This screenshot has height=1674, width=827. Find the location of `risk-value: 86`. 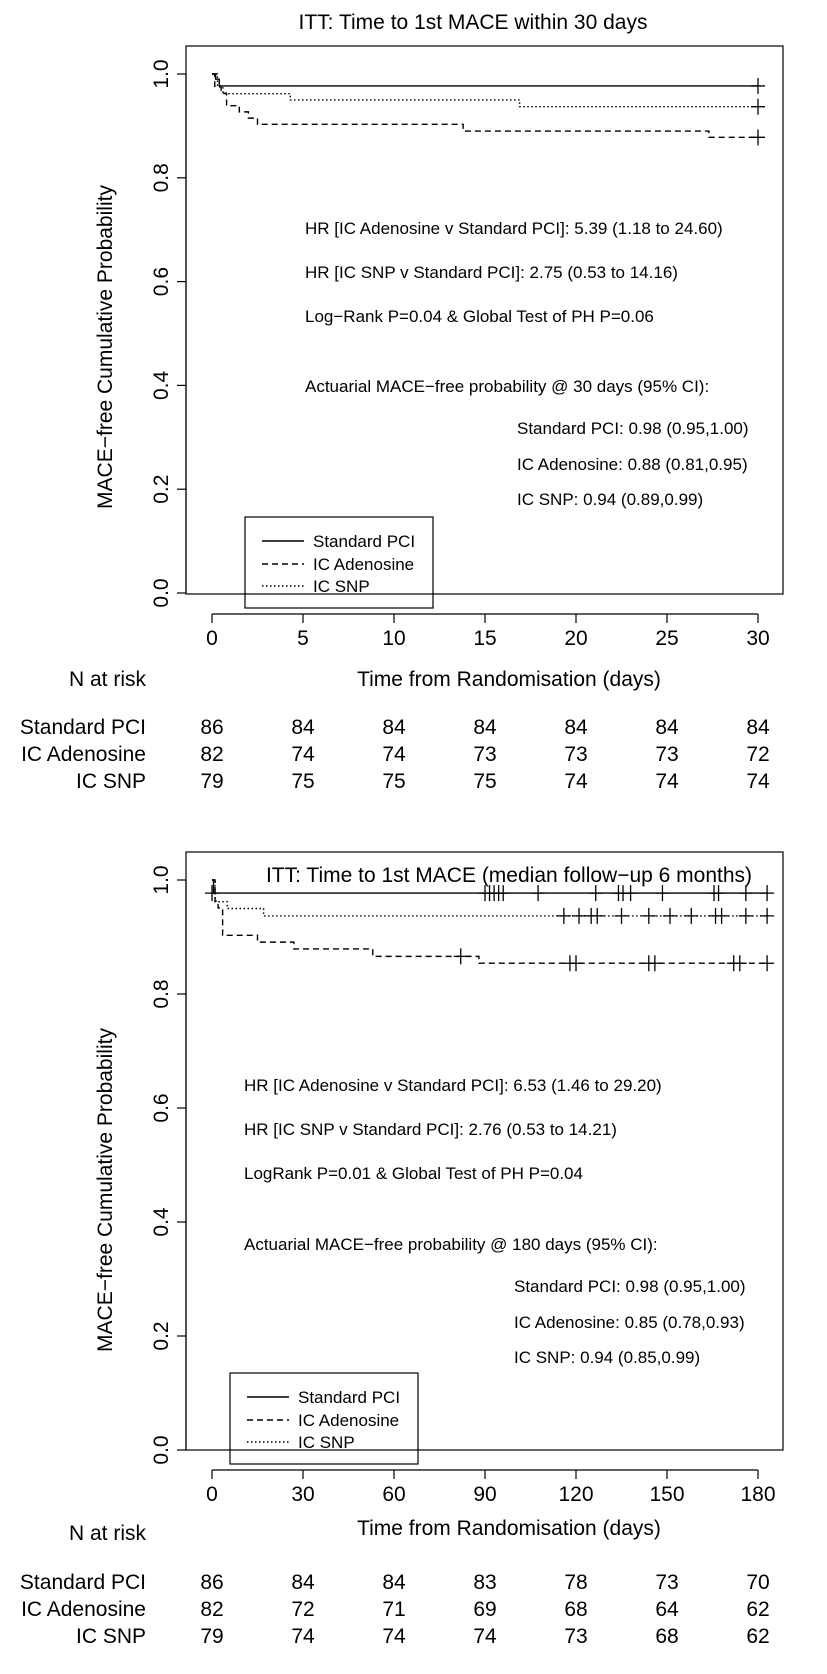

risk-value: 86 is located at coordinates (211, 727).